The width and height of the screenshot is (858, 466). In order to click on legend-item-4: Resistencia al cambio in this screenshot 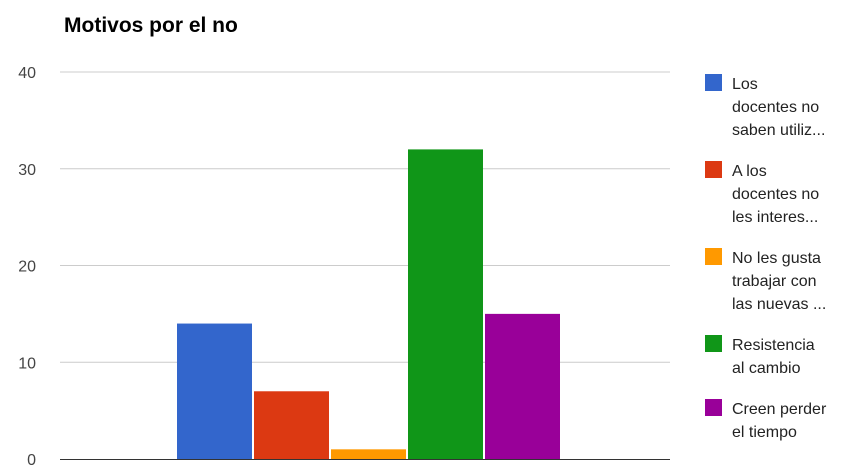, I will do `click(760, 356)`.